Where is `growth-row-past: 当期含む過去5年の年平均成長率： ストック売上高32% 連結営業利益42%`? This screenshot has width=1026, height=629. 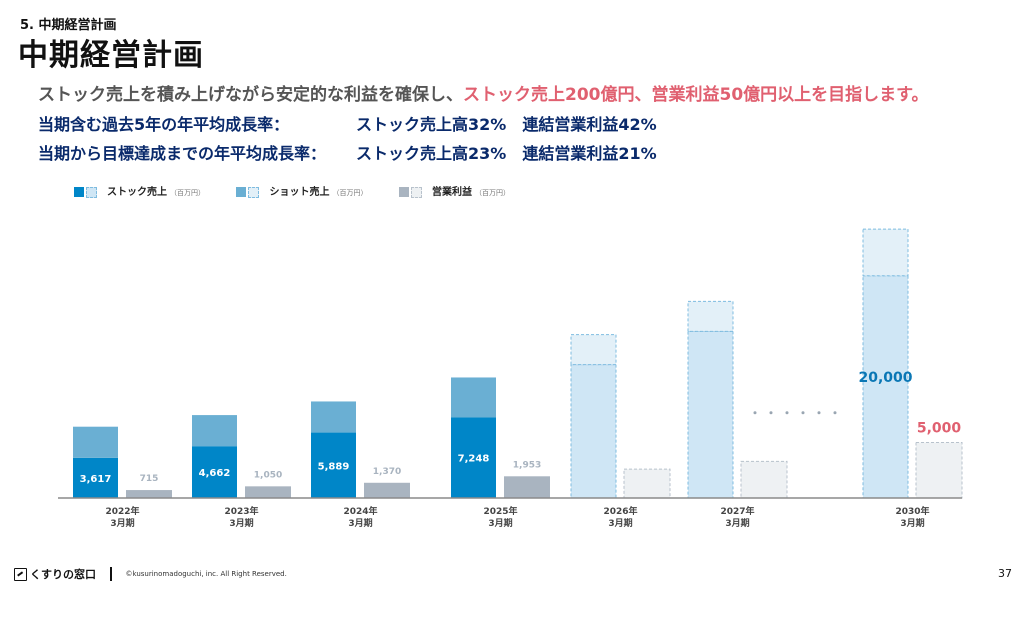 growth-row-past: 当期含む過去5年の年平均成長率： ストック売上高32% 連結営業利益42% is located at coordinates (347, 123).